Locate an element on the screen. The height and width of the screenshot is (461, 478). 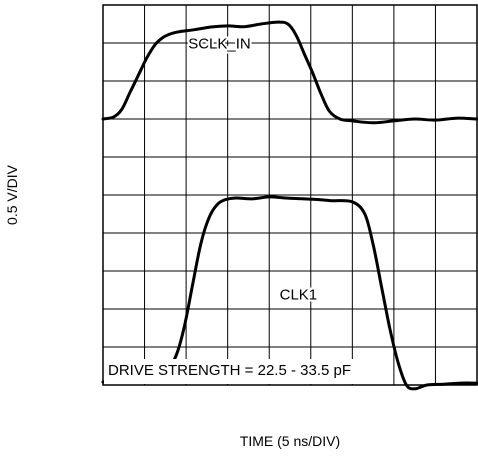
trace-label-clk1: CLK1 is located at coordinates (299, 295).